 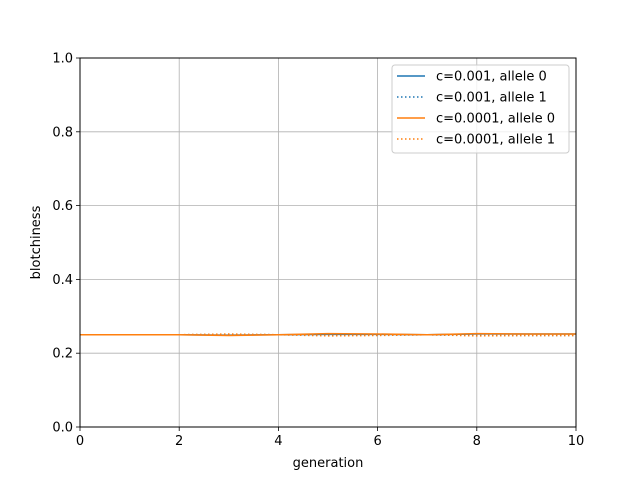 What do you see at coordinates (80, 441) in the screenshot?
I see `x-tick-label: 0` at bounding box center [80, 441].